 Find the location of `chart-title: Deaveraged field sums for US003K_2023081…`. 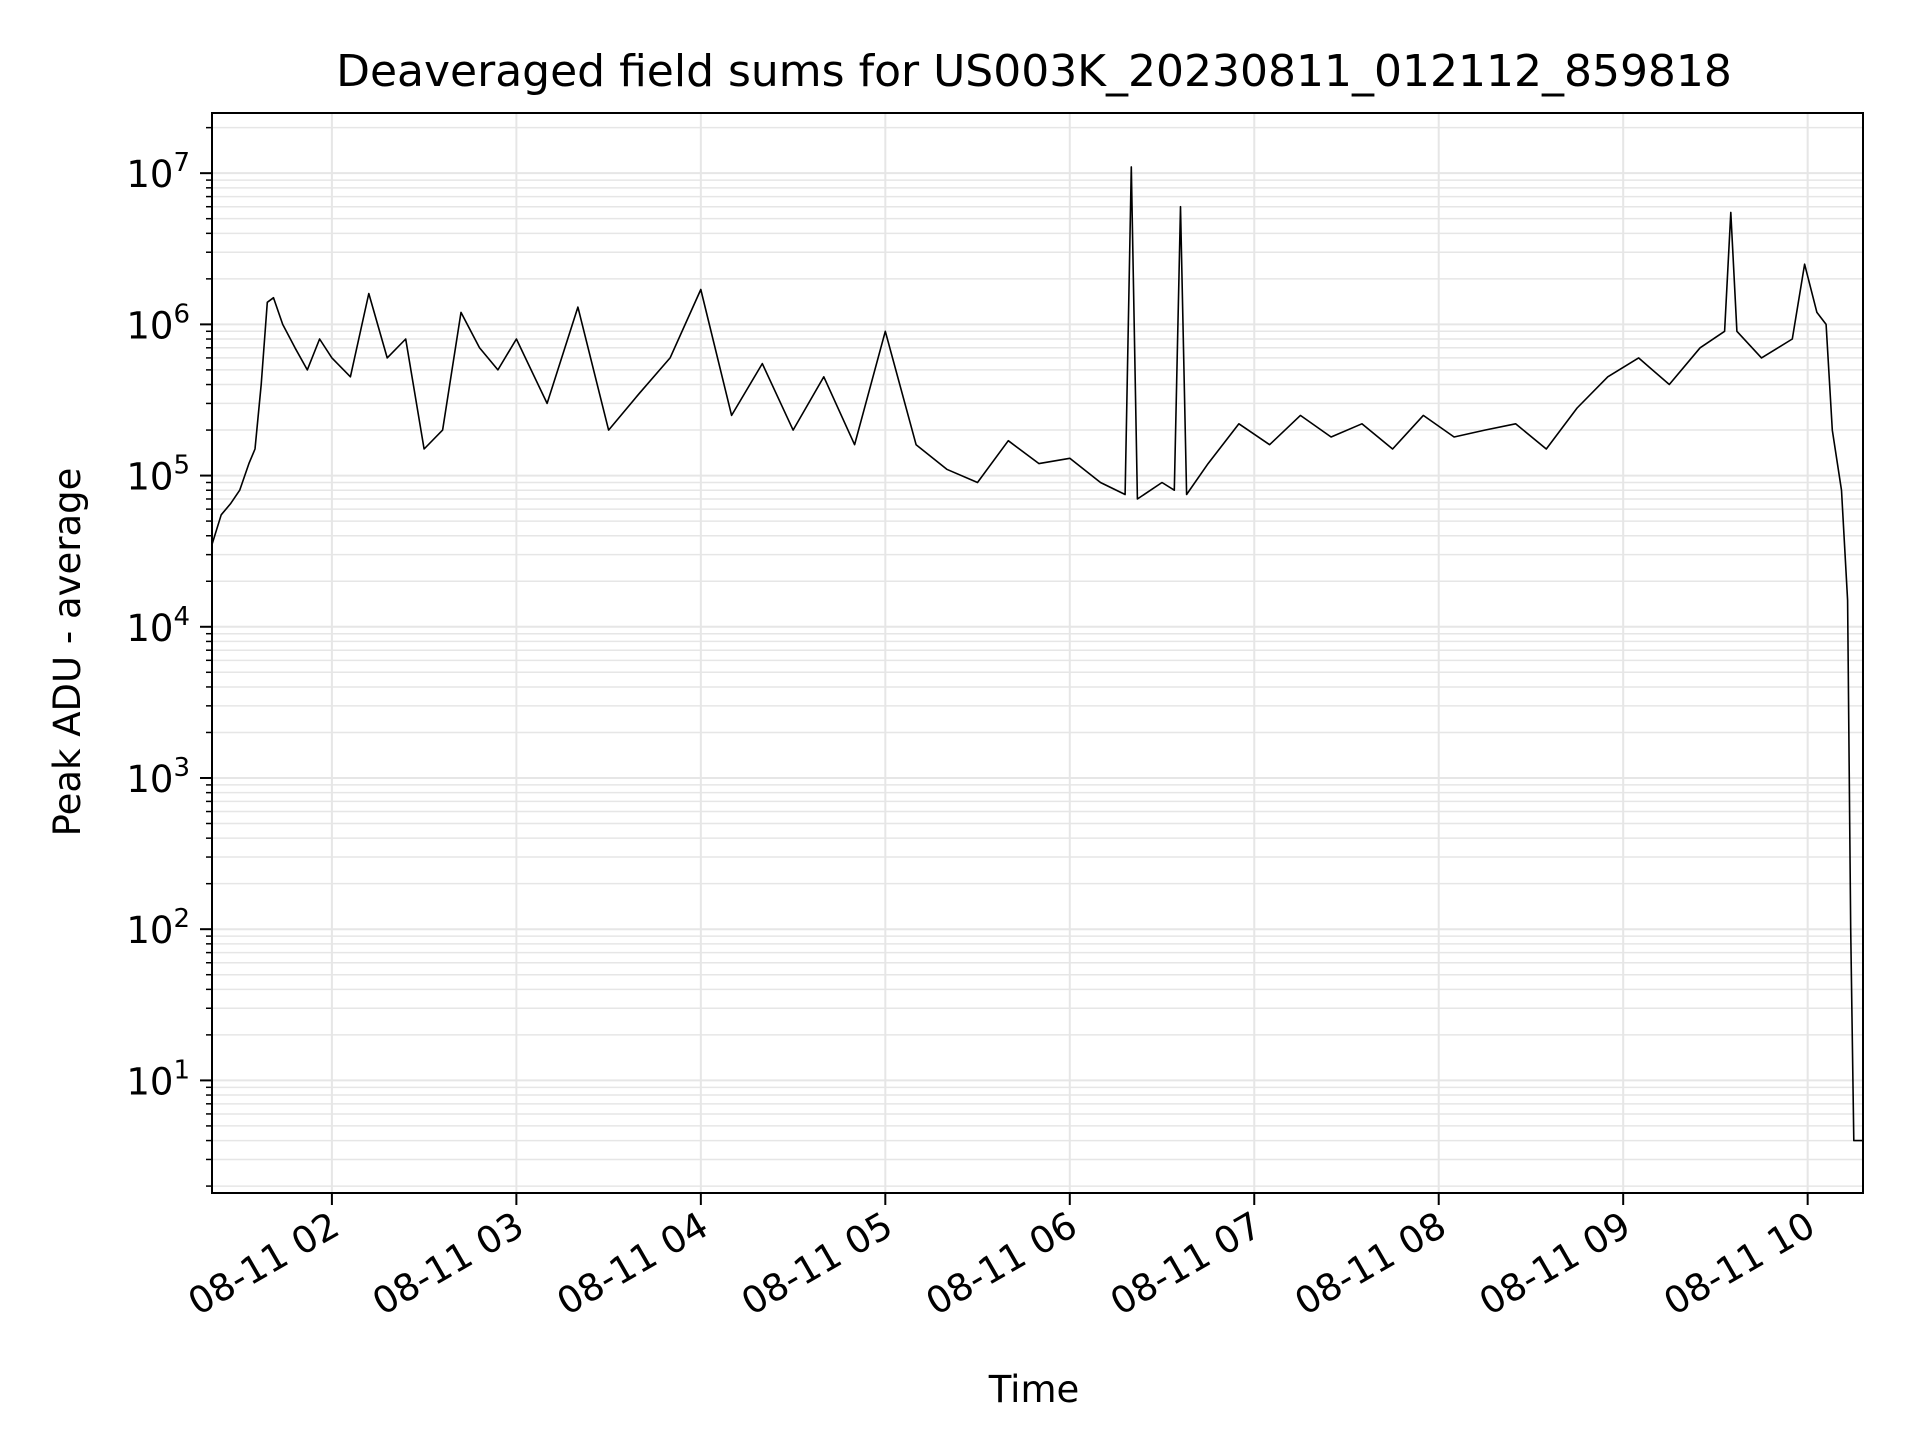

chart-title: Deaveraged field sums for US003K_2023081… is located at coordinates (1034, 71).